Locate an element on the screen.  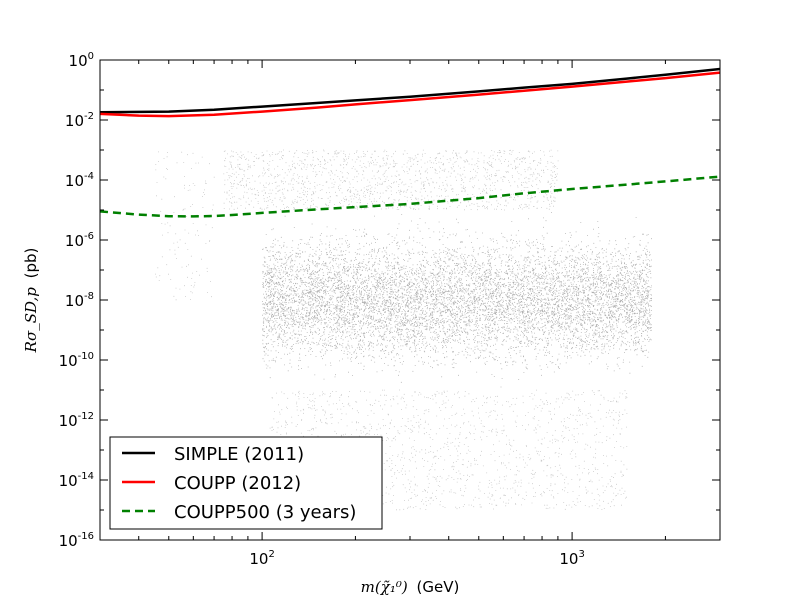
y-tick-label: 10⁻⁴ is located at coordinates (79, 180).